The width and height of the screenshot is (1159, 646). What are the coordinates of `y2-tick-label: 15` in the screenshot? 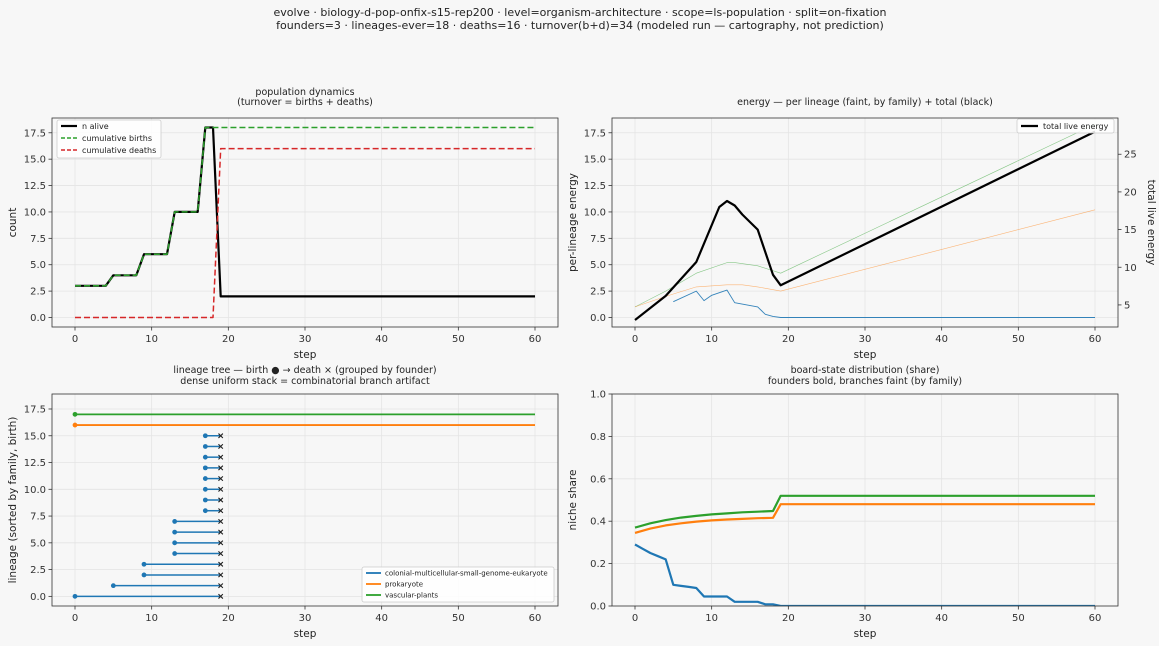 It's located at (1130, 230).